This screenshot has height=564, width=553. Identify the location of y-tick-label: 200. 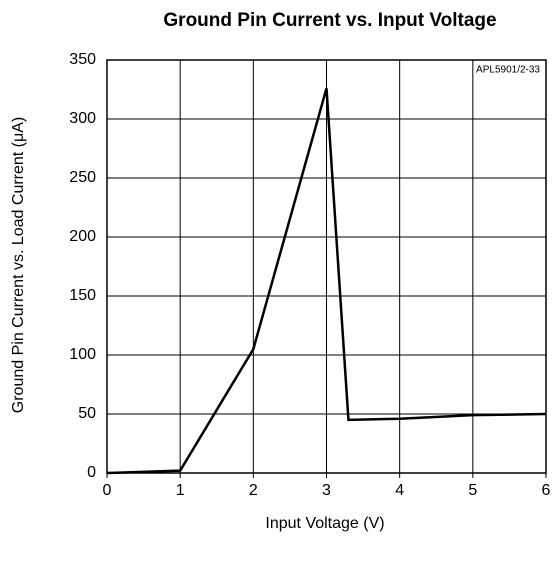
(82, 236).